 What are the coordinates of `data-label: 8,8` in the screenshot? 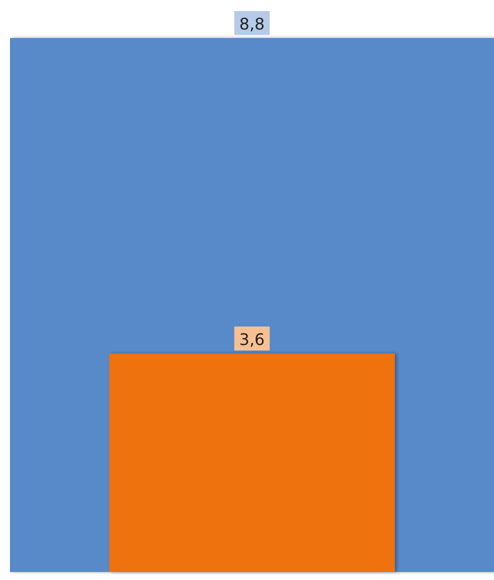 It's located at (252, 24).